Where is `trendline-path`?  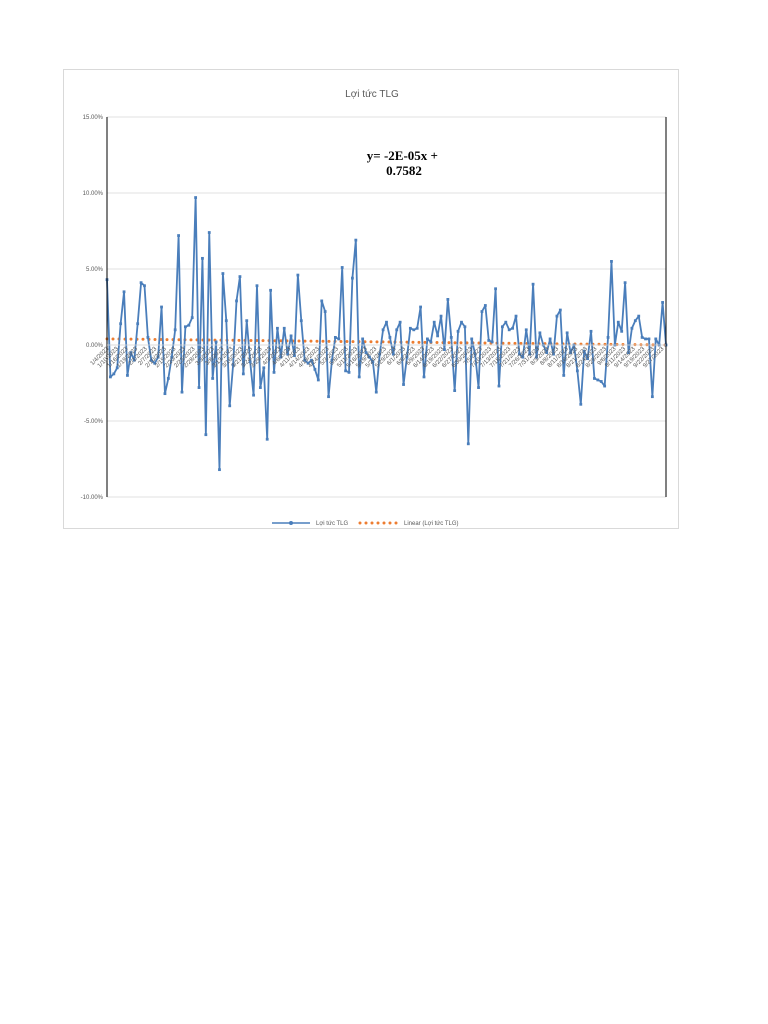
trendline-path is located at coordinates (386, 342).